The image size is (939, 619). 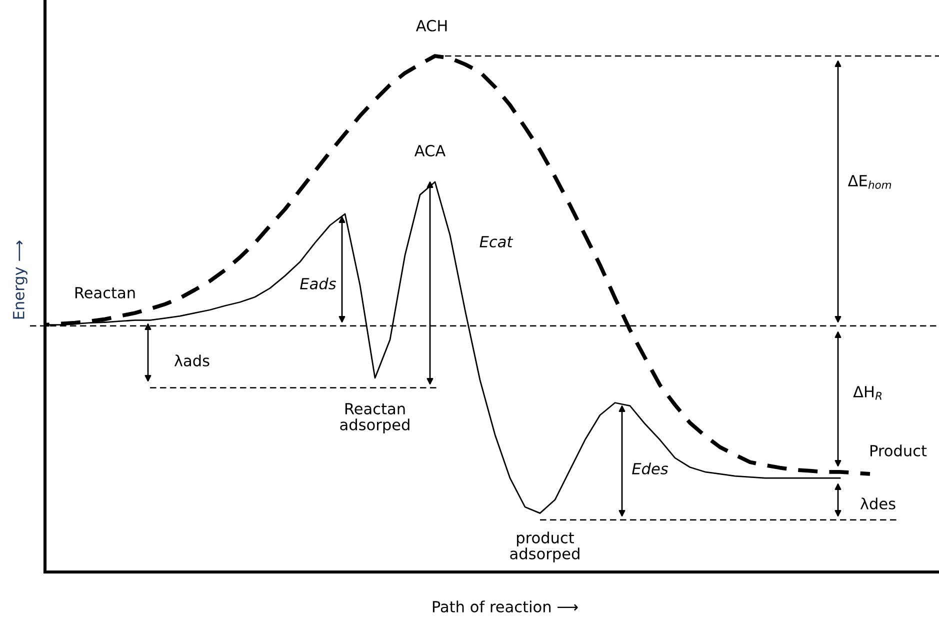 I want to click on annotation: Edes, so click(x=650, y=468).